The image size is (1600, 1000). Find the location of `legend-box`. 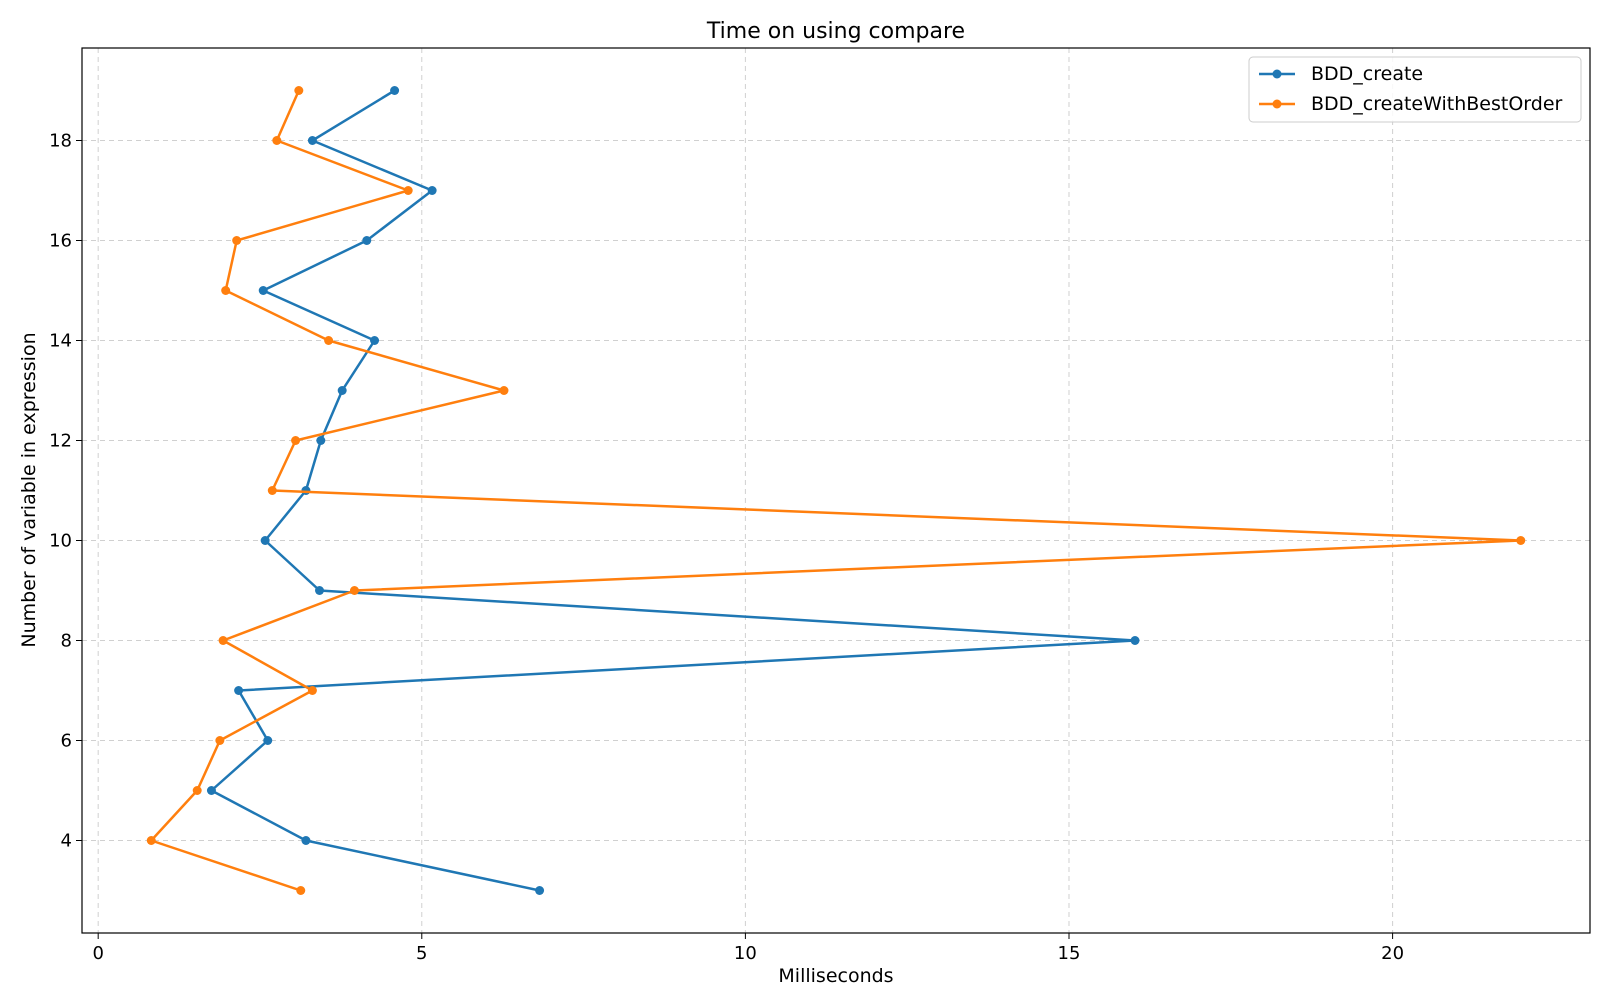

legend-box is located at coordinates (1415, 89).